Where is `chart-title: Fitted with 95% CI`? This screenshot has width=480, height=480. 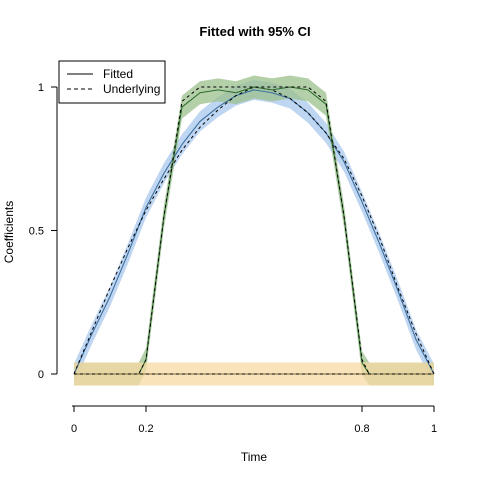 chart-title: Fitted with 95% CI is located at coordinates (254, 31).